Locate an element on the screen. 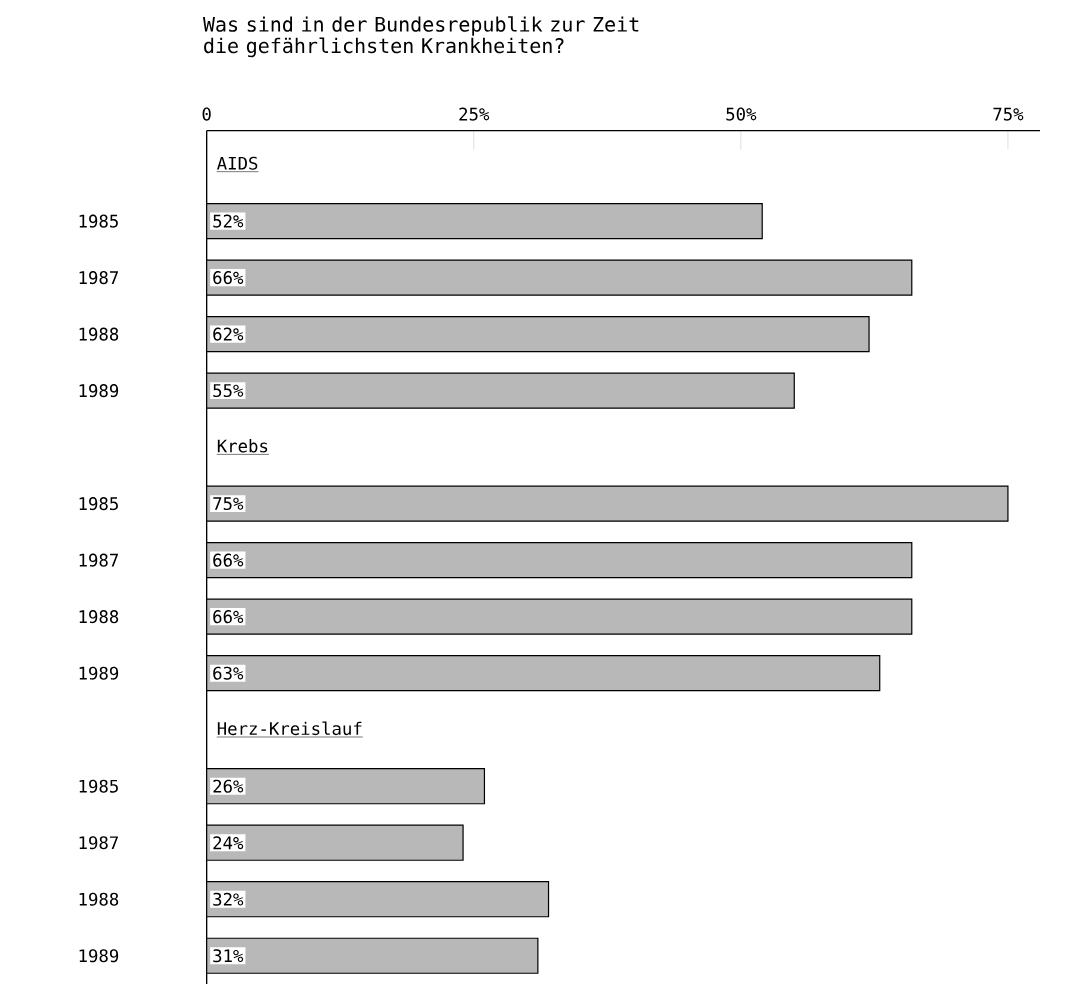 The height and width of the screenshot is (989, 1076). data-label: 62% is located at coordinates (228, 334).